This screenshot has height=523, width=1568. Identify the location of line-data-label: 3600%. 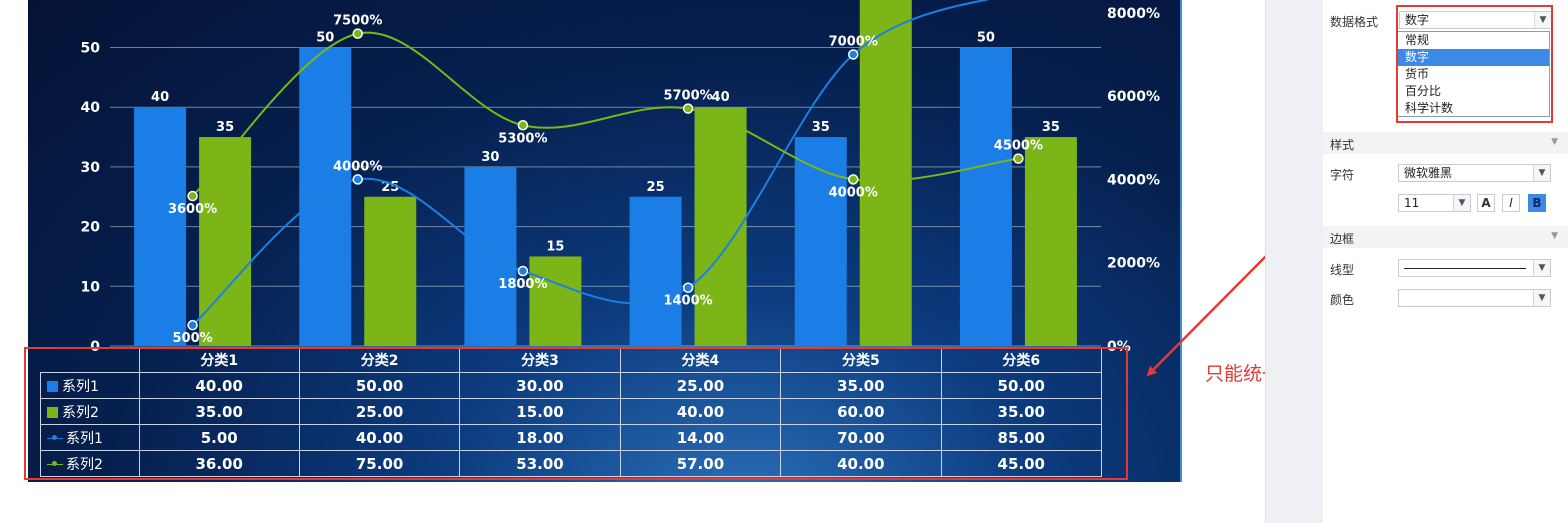
(192, 209).